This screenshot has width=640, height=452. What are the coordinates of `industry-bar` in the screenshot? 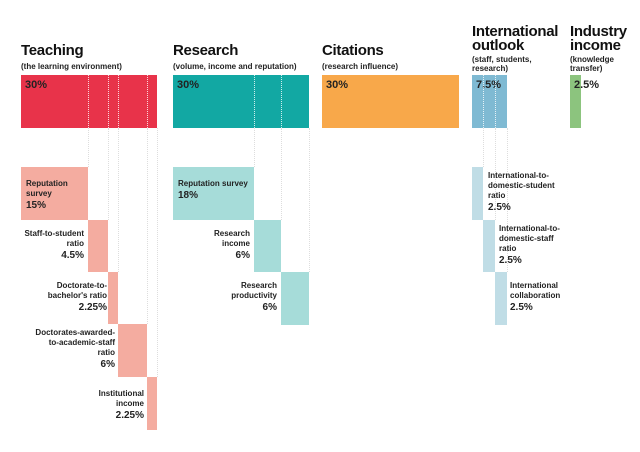 It's located at (575, 101).